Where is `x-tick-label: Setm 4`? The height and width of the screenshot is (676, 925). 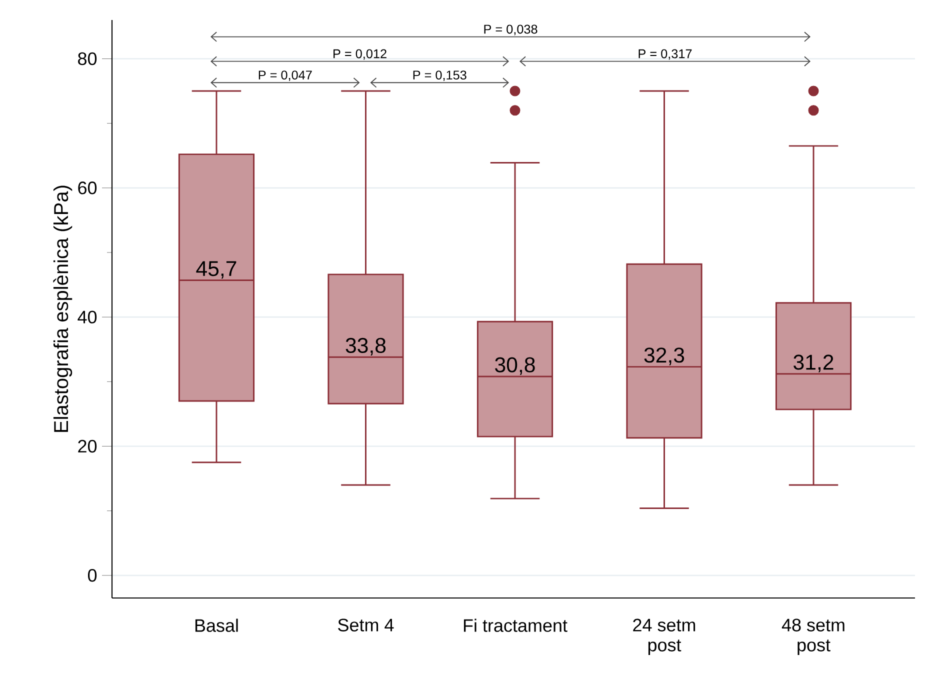 x-tick-label: Setm 4 is located at coordinates (366, 625).